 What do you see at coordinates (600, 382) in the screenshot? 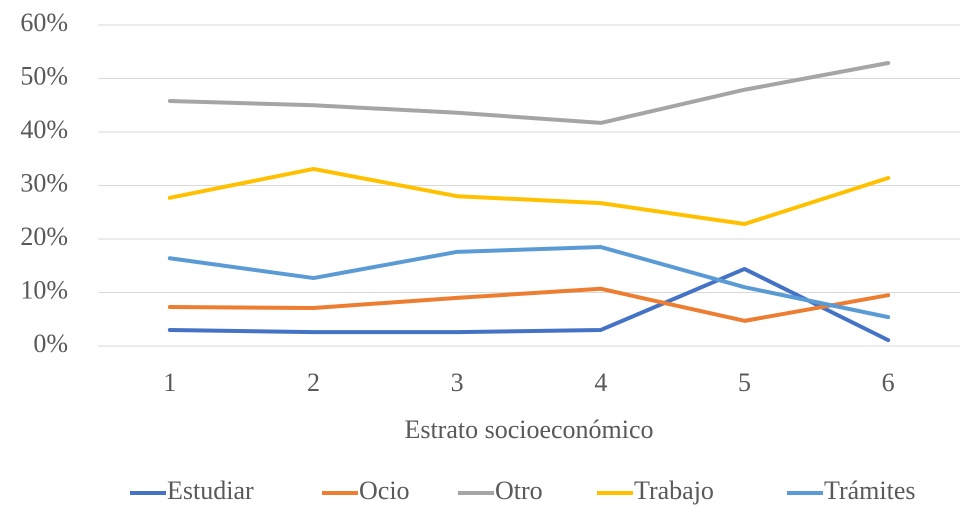
I see `x-tick-label: 4` at bounding box center [600, 382].